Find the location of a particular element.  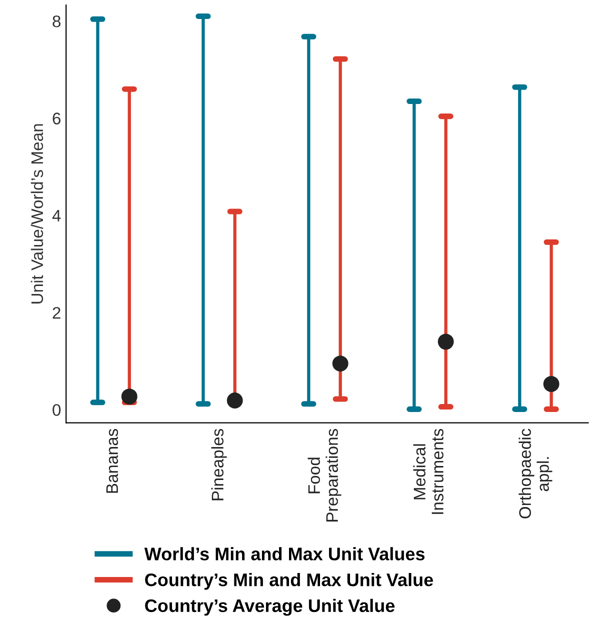

x-tick-label: Pineaples is located at coordinates (219, 464).